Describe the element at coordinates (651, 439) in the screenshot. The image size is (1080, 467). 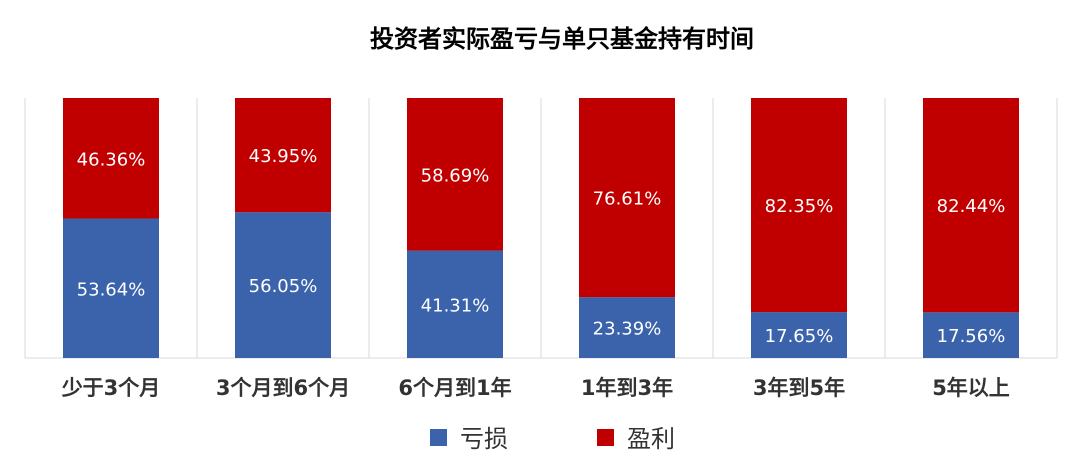
I see `legend-label: 盈利` at that location.